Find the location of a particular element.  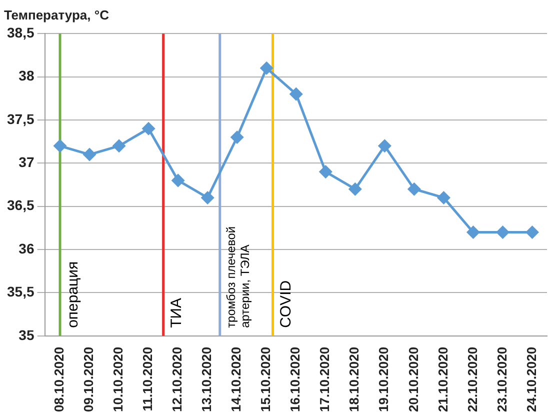

x-tick-label: 20.10.2020 is located at coordinates (413, 379).